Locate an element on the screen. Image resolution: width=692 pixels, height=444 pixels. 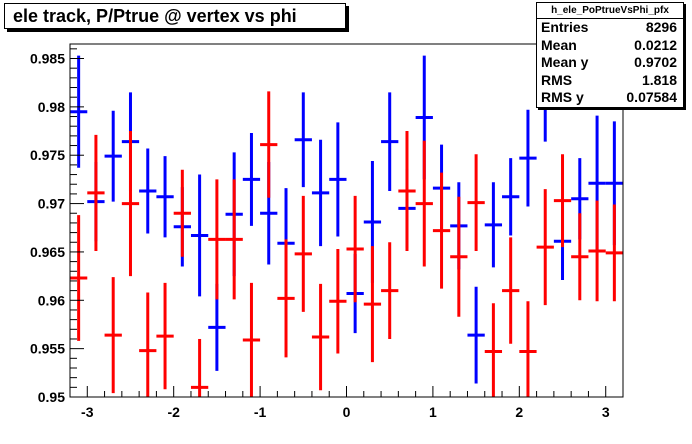
y-tick-label: 0.985 is located at coordinates (47, 59).